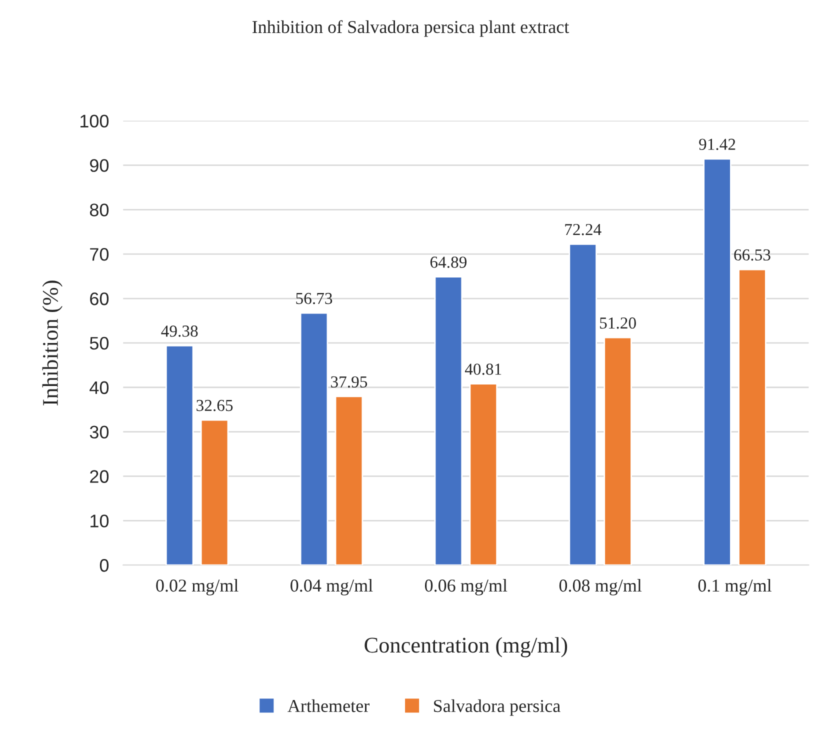 This screenshot has width=821, height=732. Describe the element at coordinates (99, 299) in the screenshot. I see `y-tick-label: 60` at that location.